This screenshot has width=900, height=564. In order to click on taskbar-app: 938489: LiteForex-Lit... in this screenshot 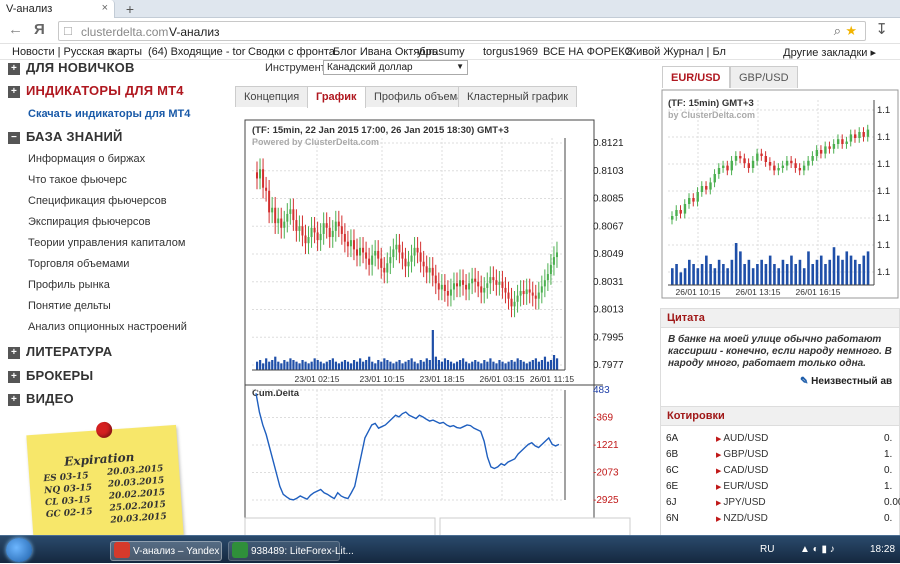, I will do `click(291, 551)`.